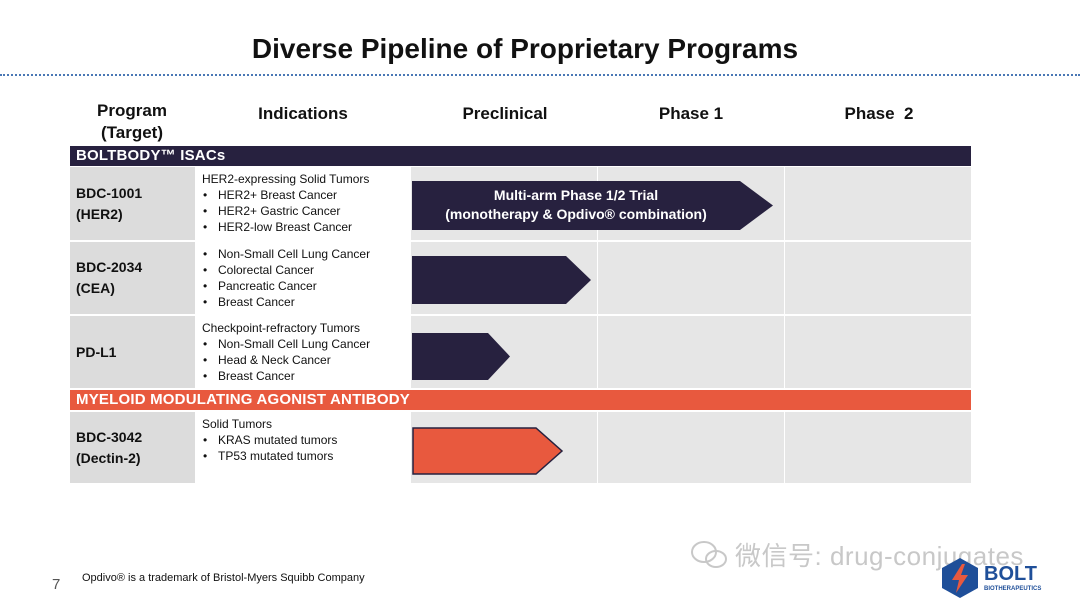  Describe the element at coordinates (520, 156) in the screenshot. I see `section-boltbody: BOLTBODY™ ISACs` at that location.